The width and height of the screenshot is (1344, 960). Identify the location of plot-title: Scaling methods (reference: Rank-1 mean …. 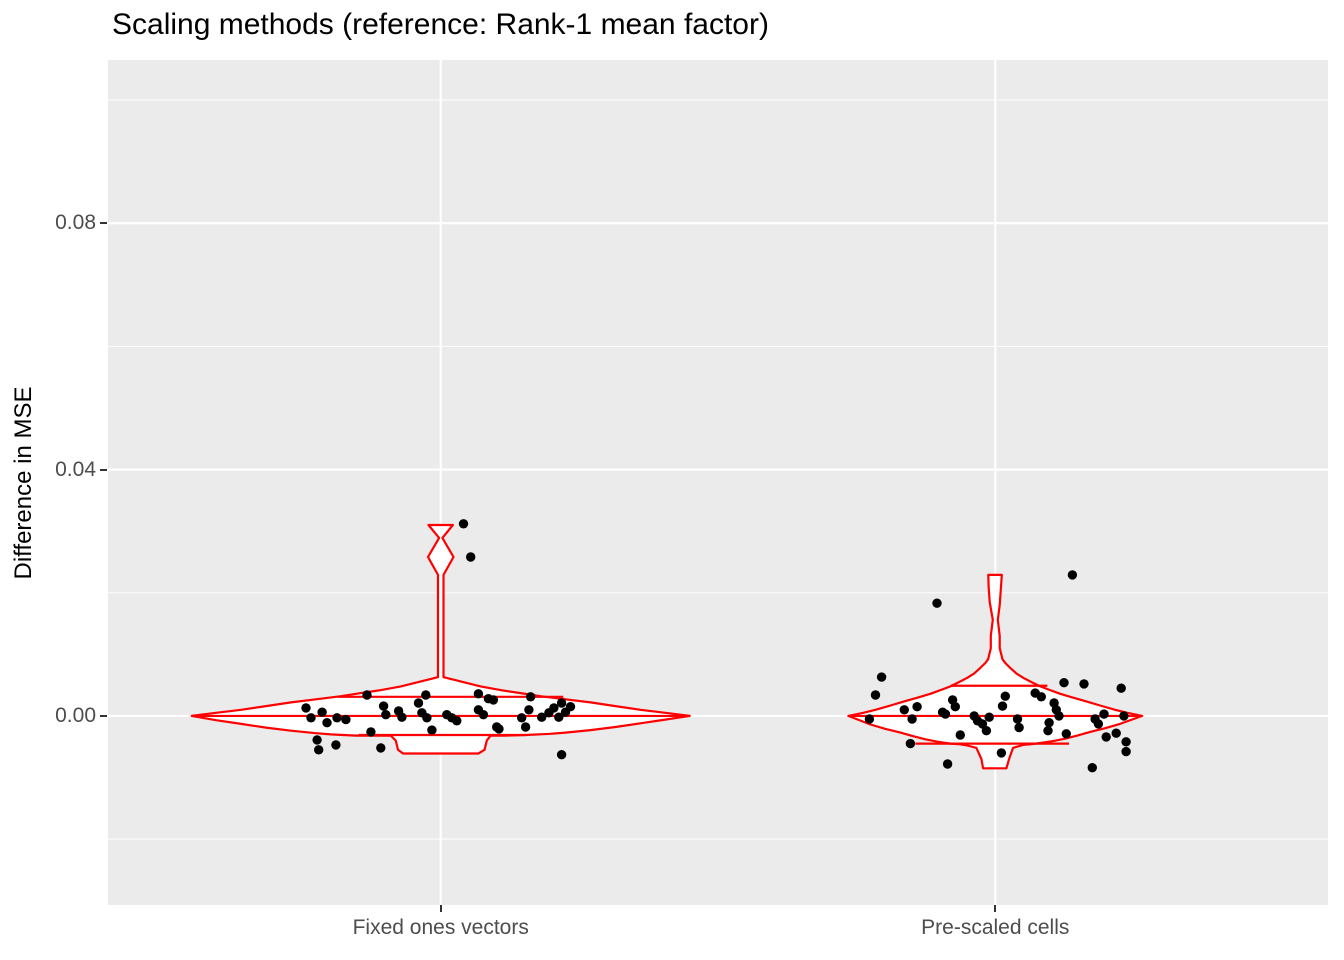
(440, 24).